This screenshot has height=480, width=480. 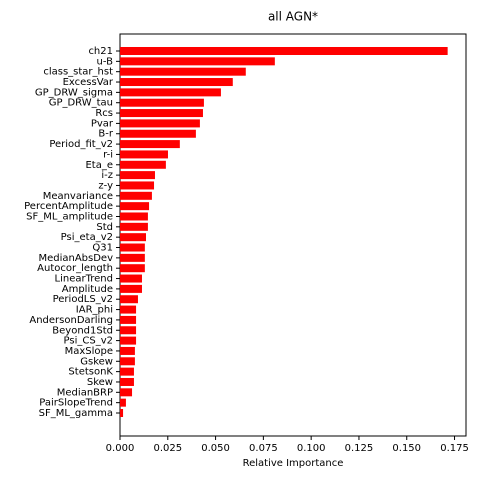 I want to click on x-tick-label: 0.100, so click(x=311, y=448).